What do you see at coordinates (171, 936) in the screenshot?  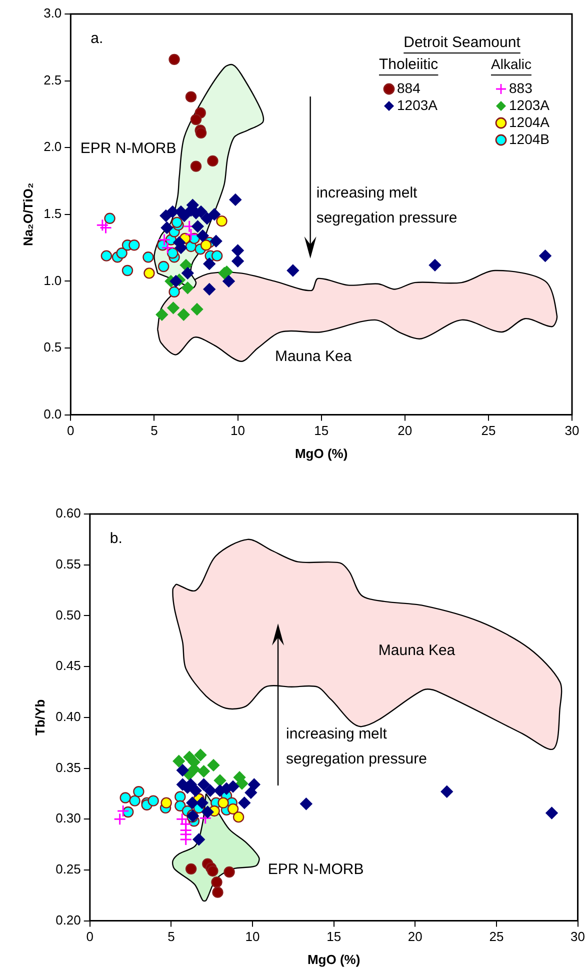 I see `x-tick-label: 5` at bounding box center [171, 936].